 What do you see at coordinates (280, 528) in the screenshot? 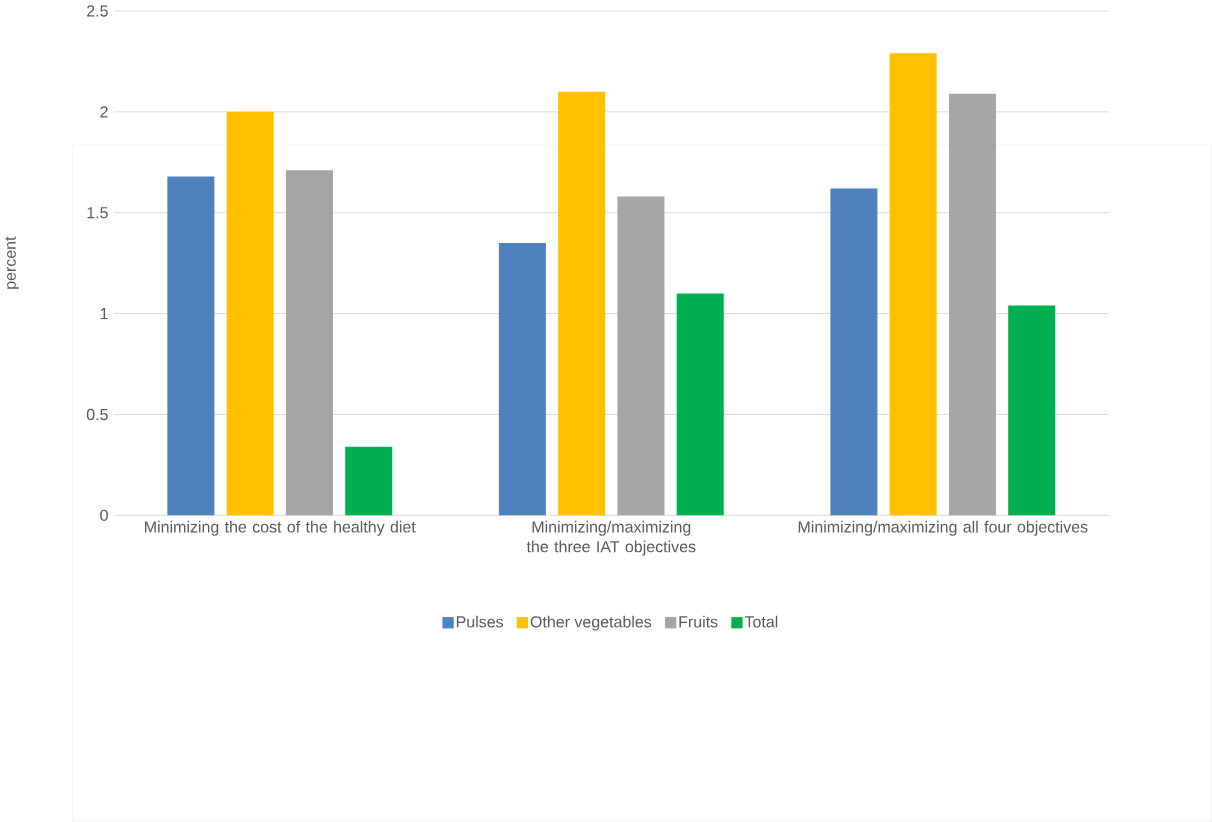
I see `x-tick-label: Minimizing the cost of the healthy diet` at bounding box center [280, 528].